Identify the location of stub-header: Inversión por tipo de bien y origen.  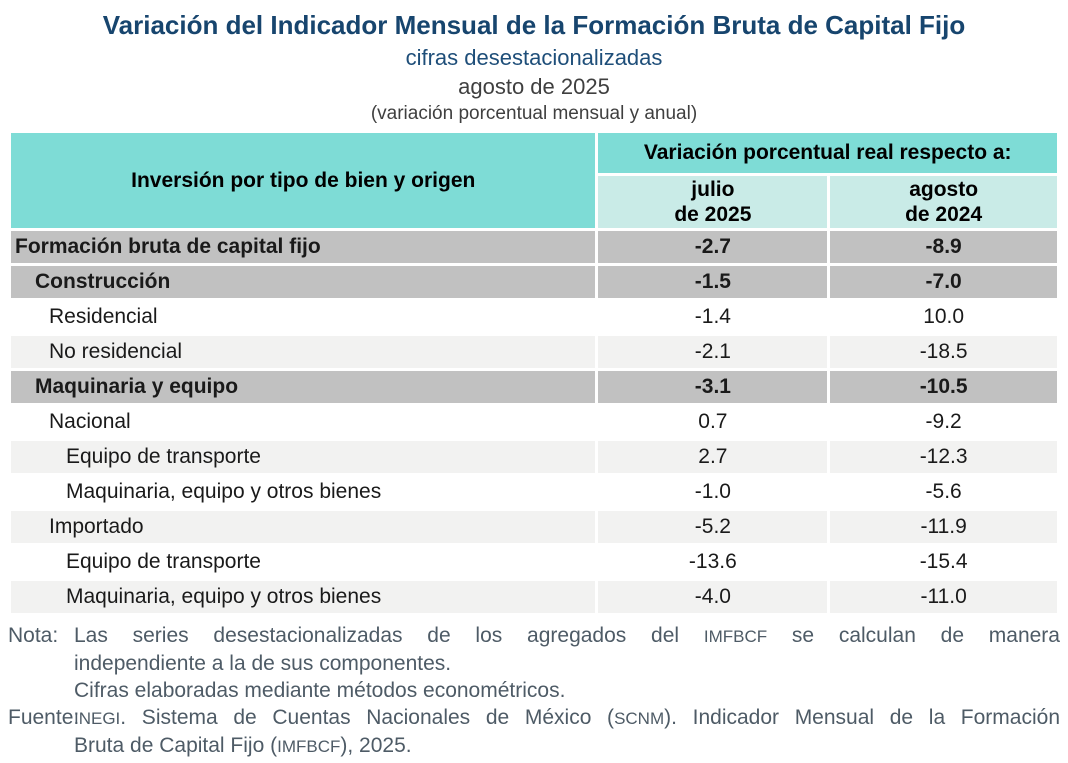
(303, 180).